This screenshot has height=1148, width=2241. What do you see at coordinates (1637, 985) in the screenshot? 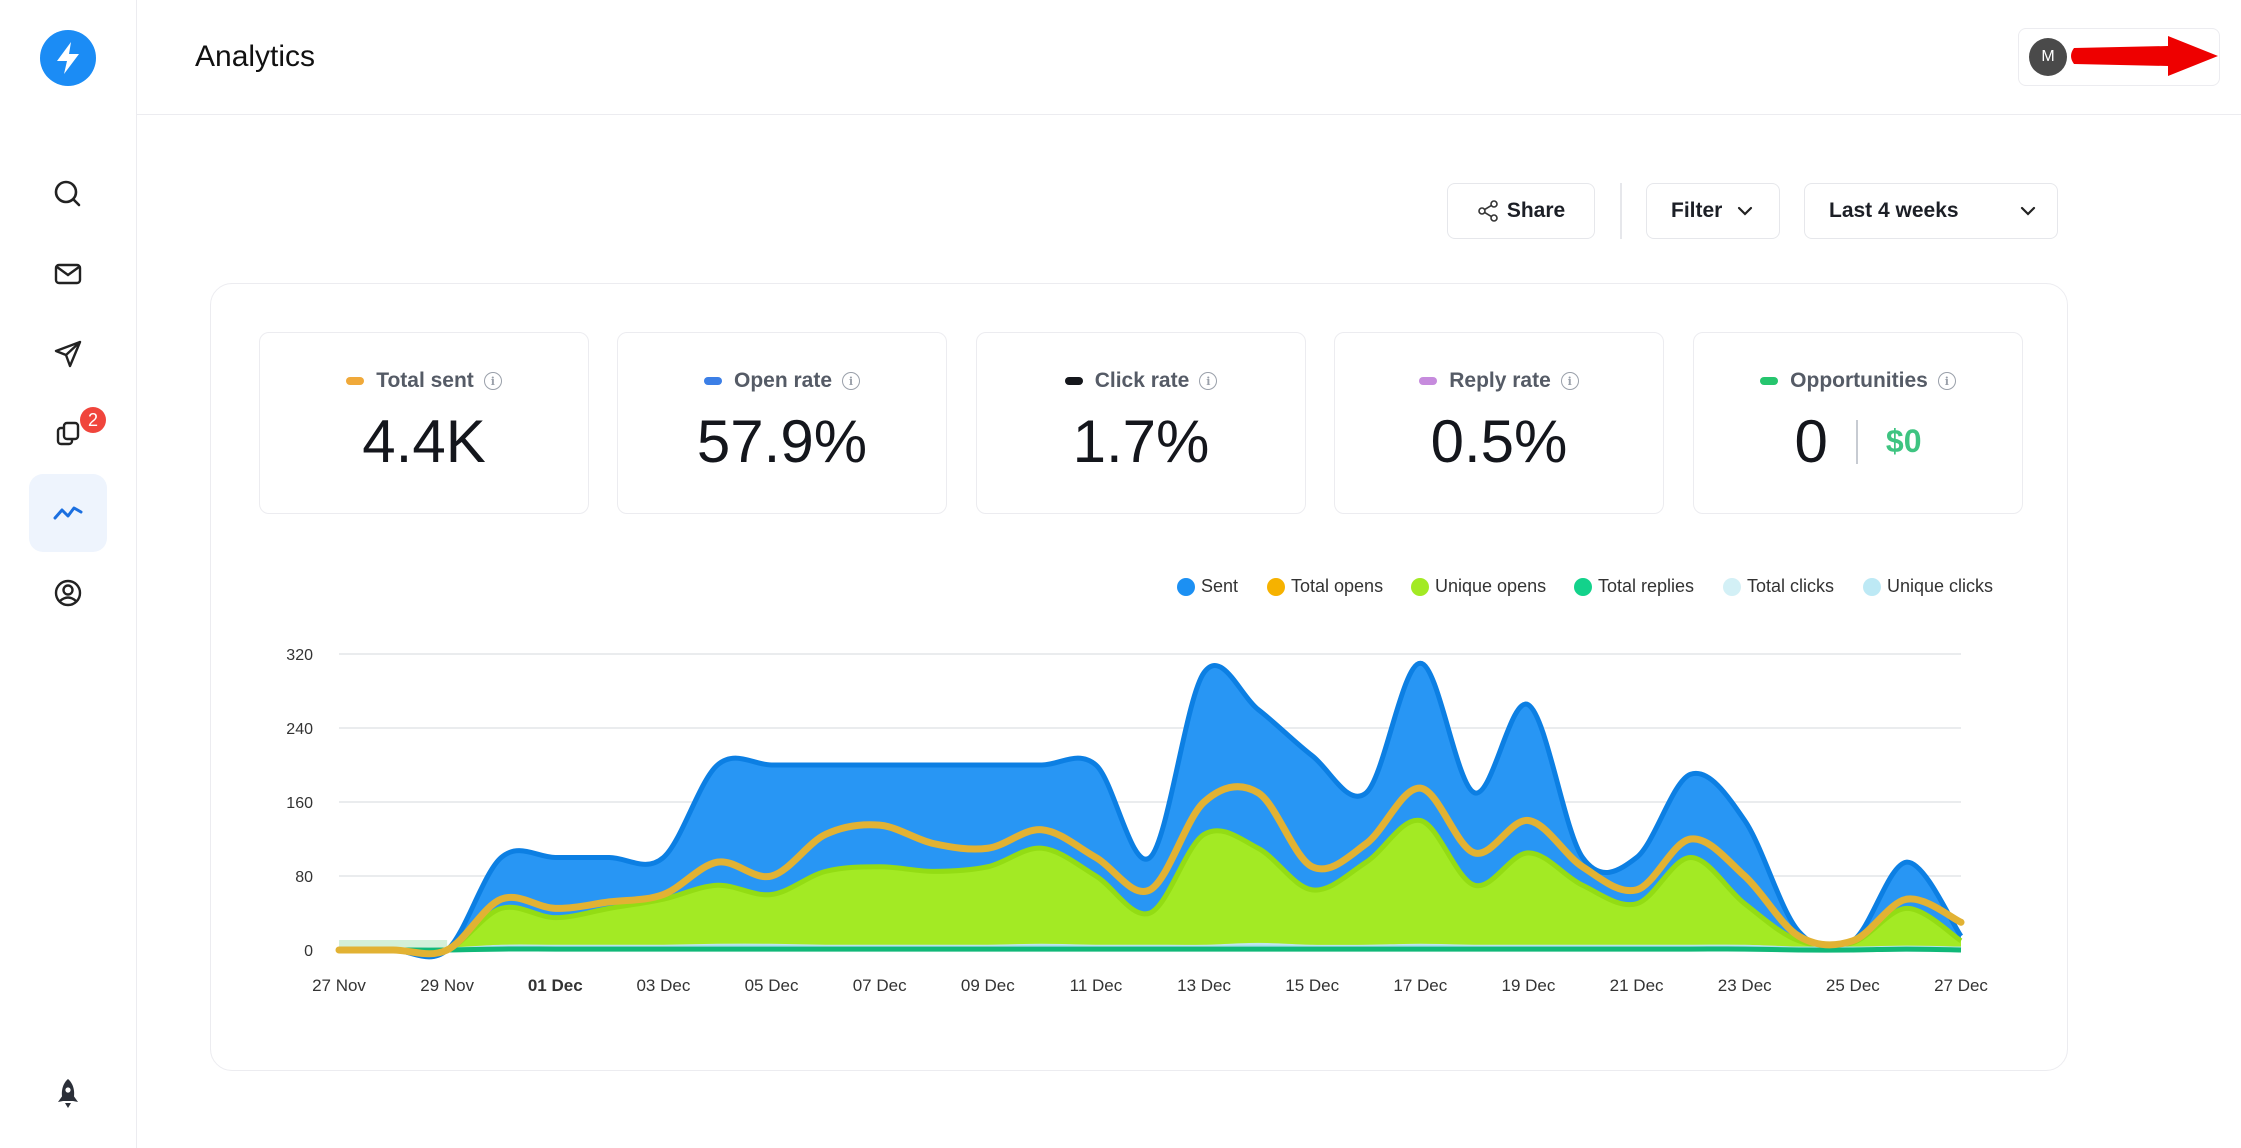
I see `x-tick-label: 21 Dec` at bounding box center [1637, 985].